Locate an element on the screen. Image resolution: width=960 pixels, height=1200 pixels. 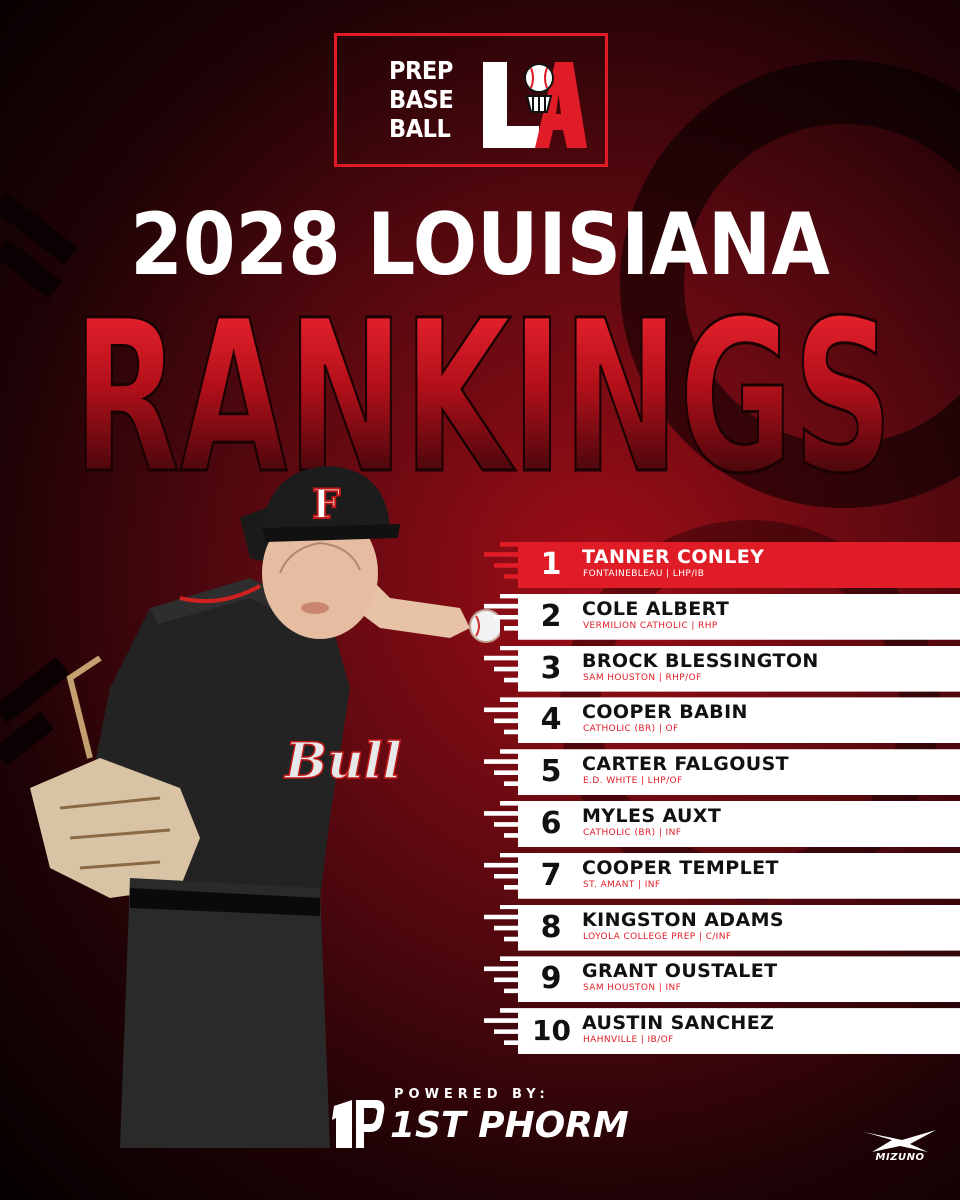
ranking-row: 1 TANNER CONLEY FONTAINEBLEAU | LHP/IB is located at coordinates (722, 565).